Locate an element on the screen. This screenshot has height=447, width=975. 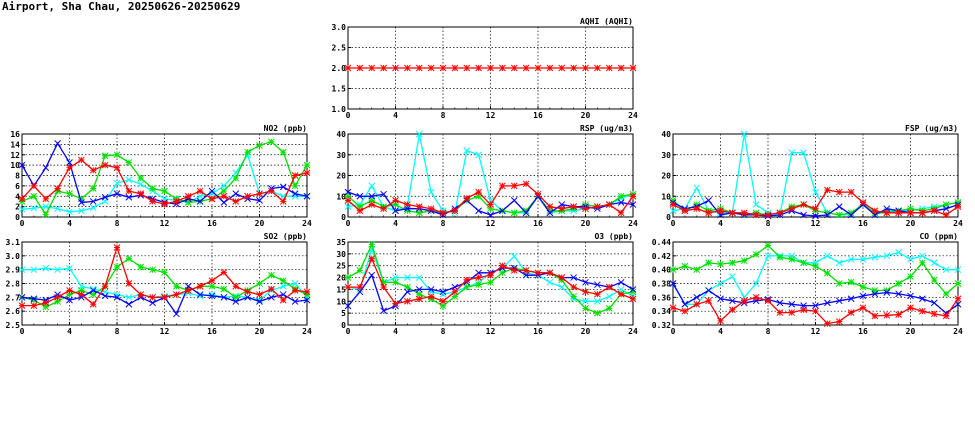
y-tick-label: 2.5 is located at coordinates (13, 325).